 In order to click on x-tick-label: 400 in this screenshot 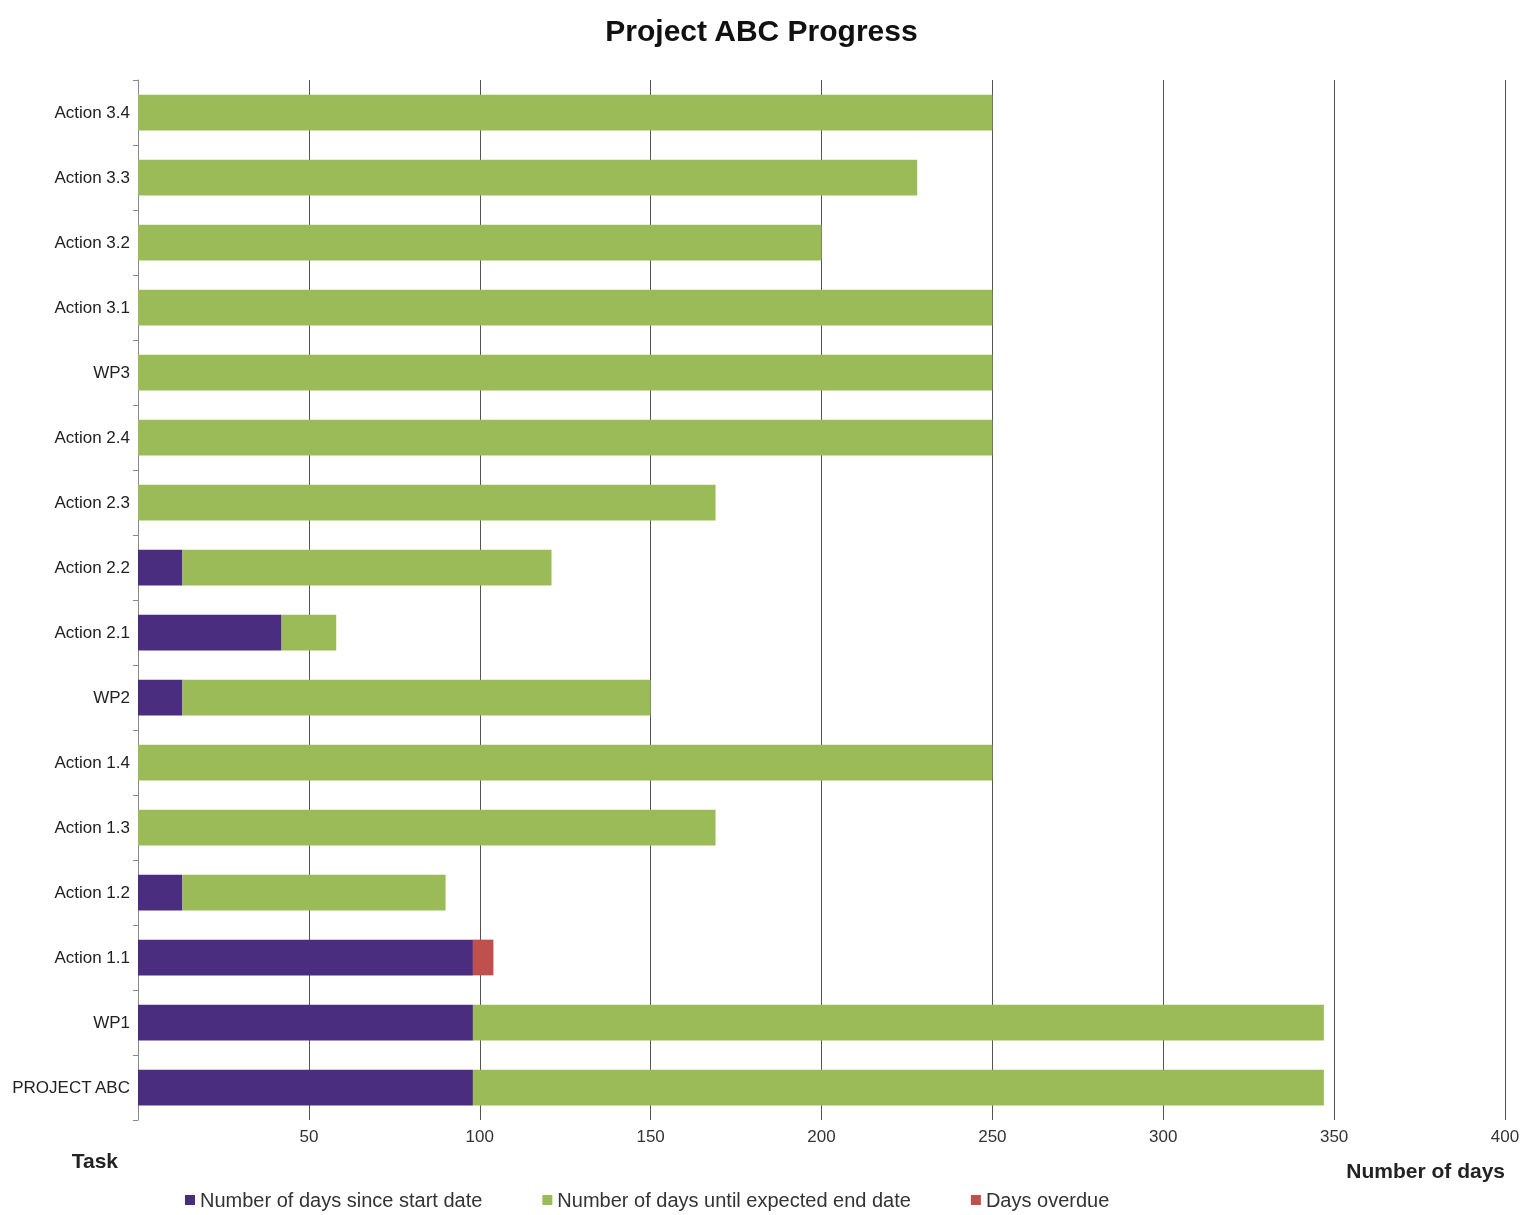, I will do `click(1505, 1136)`.